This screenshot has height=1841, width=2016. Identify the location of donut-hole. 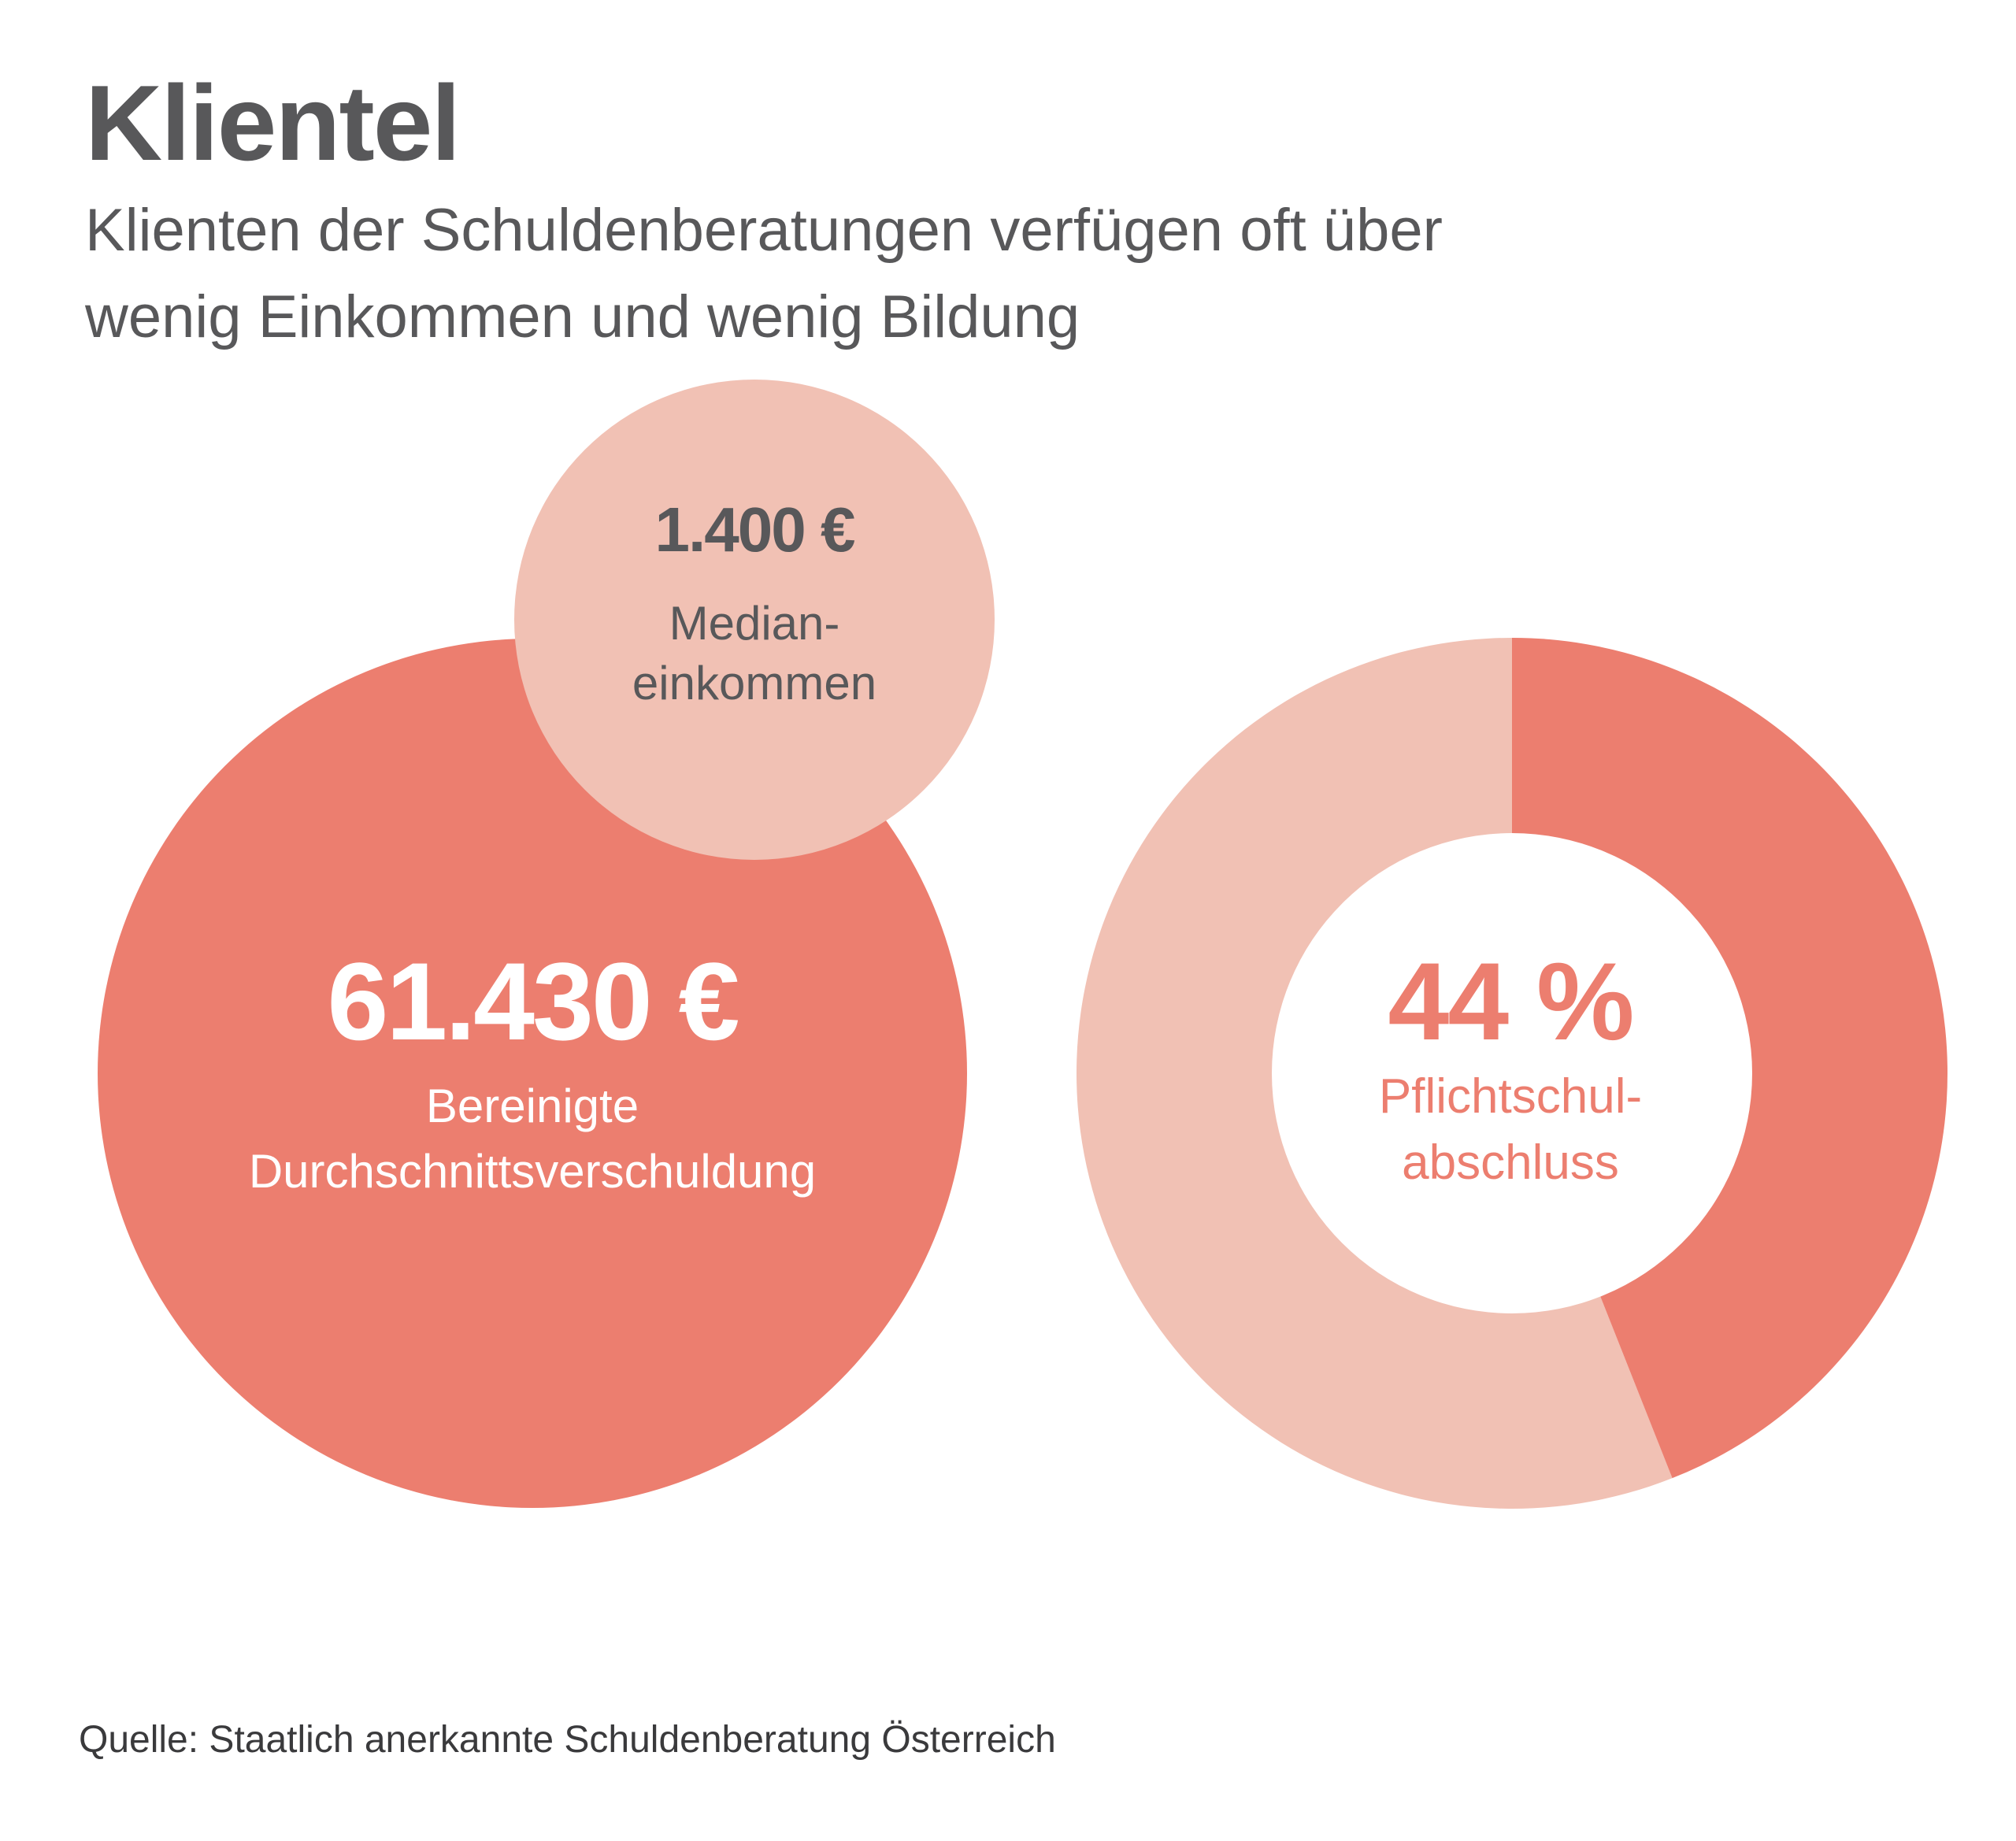
(1512, 1073).